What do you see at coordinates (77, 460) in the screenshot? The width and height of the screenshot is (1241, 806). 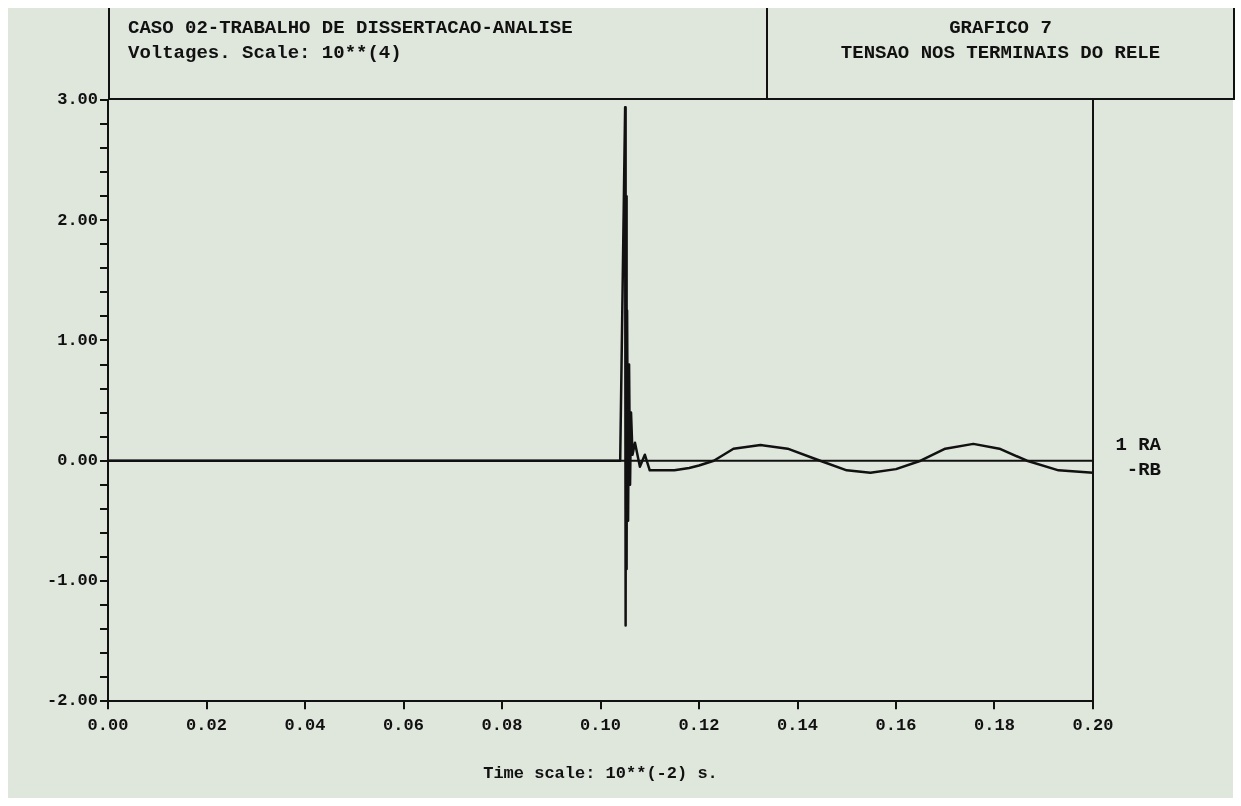 I see `y-tick-label: 0.00` at bounding box center [77, 460].